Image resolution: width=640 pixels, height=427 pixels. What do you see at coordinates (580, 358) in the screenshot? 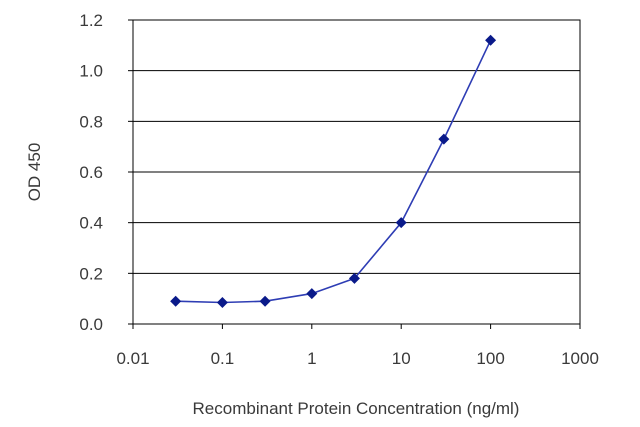
I see `x-tick-label: 1000` at bounding box center [580, 358].